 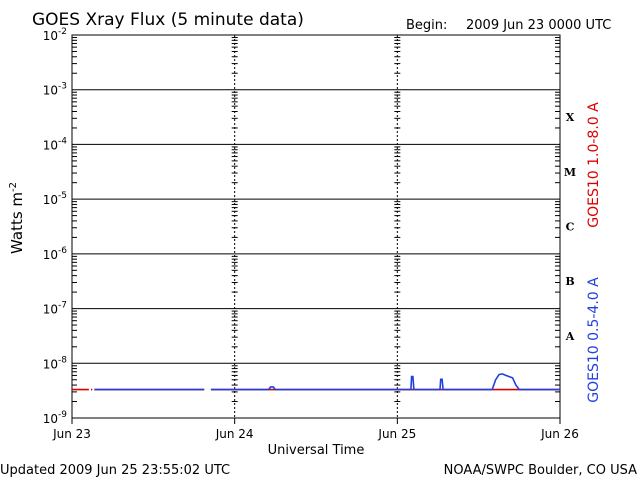 I want to click on updated-timestamp: Updated 2009 Jun 25 23:55:02 UTC, so click(x=115, y=470).